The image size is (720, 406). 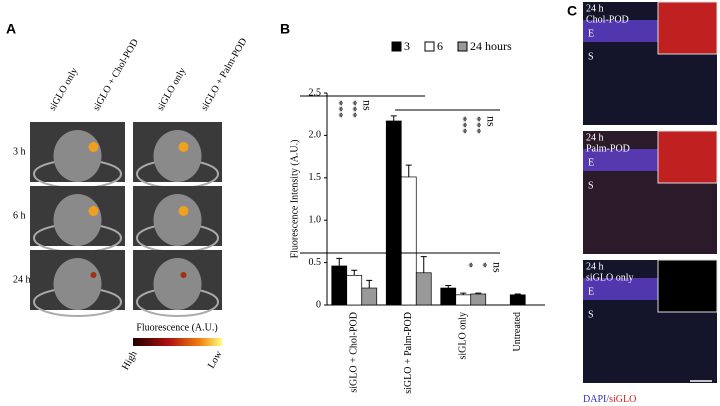 I want to click on colorbar, so click(x=177, y=342).